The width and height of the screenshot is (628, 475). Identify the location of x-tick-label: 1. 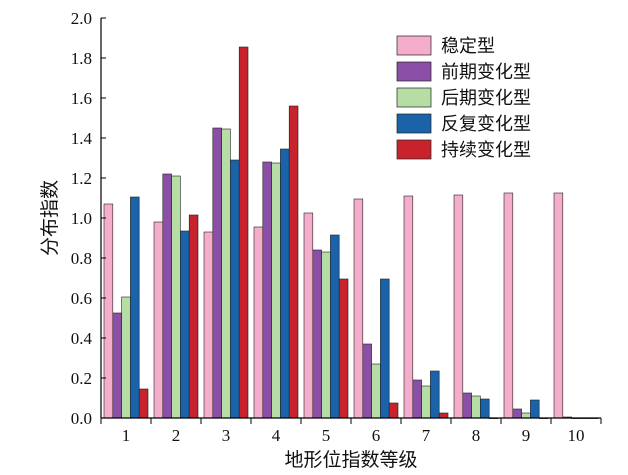
(126, 435).